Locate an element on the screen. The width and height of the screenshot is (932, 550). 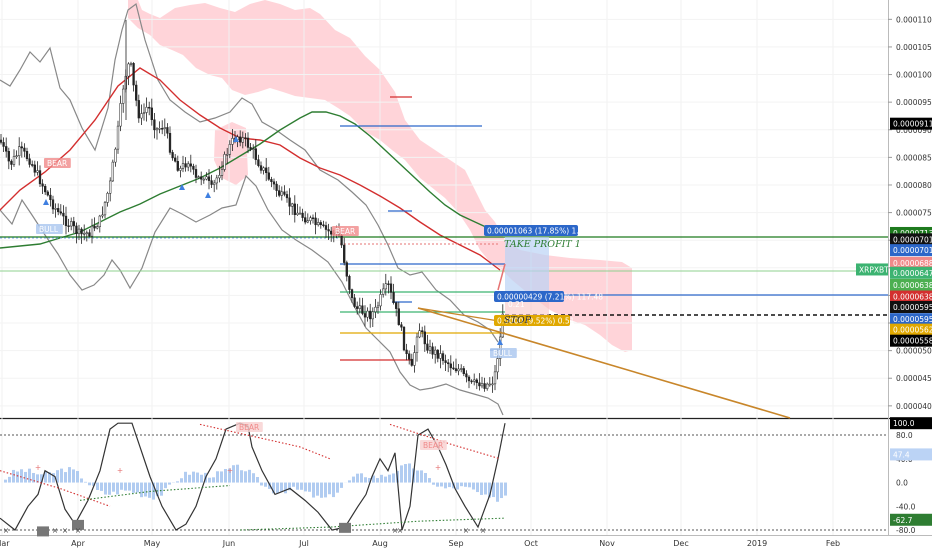
price-badge: 0.00007018 is located at coordinates (912, 250).